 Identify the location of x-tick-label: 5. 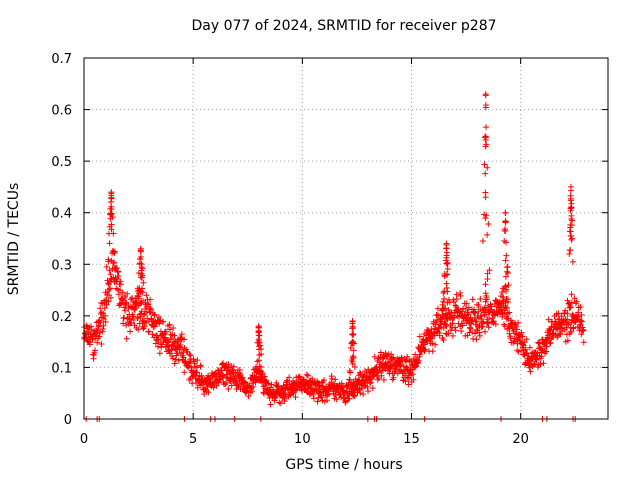
(193, 439).